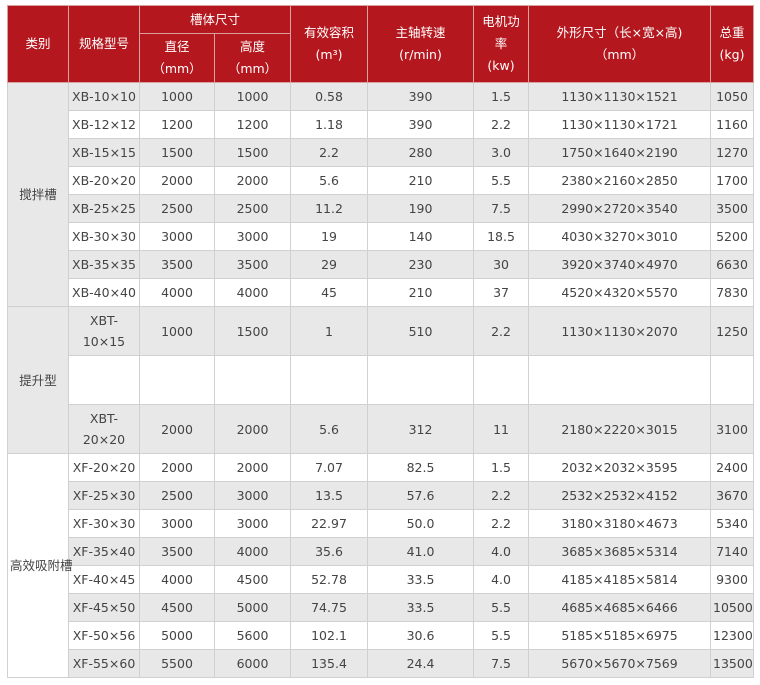 The width and height of the screenshot is (760, 685). Describe the element at coordinates (620, 236) in the screenshot. I see `dims-cell: 4030×3270×3010` at that location.